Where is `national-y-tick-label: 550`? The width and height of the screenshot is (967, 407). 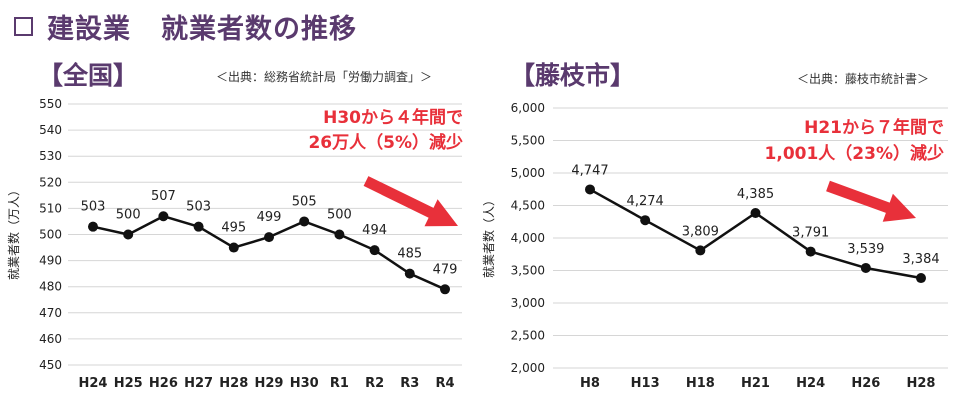
national-y-tick-label: 550 is located at coordinates (50, 104).